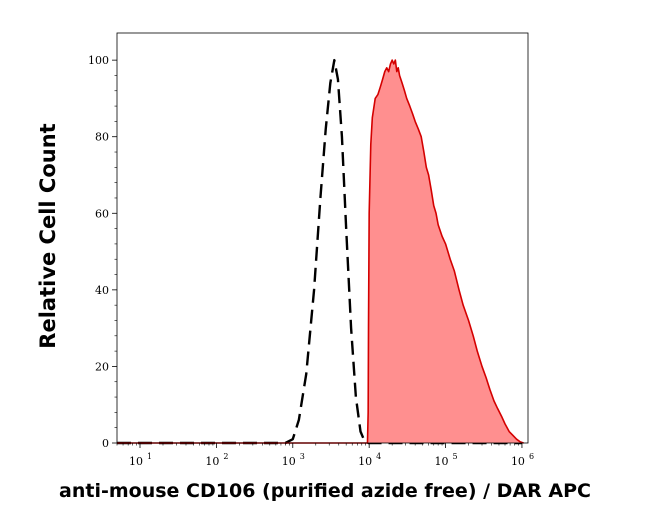  Describe the element at coordinates (455, 456) in the screenshot. I see `x-tick-label-exponent: 5` at that location.